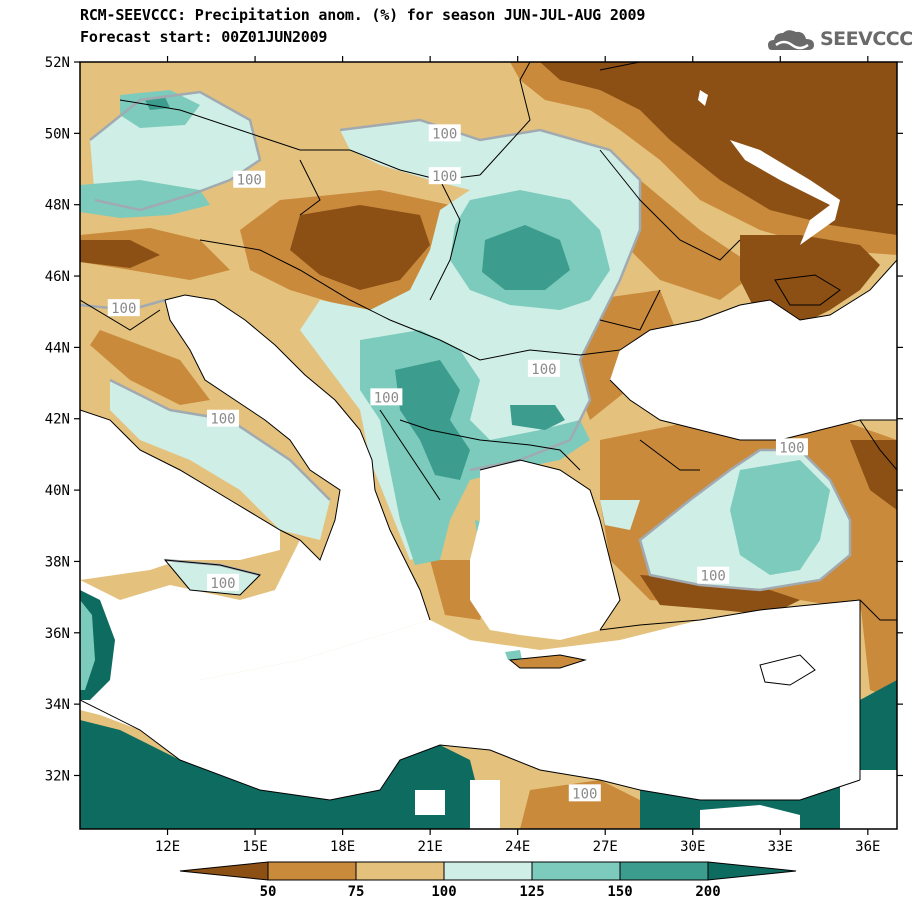  I want to click on dnieper-line, so click(785, 192).